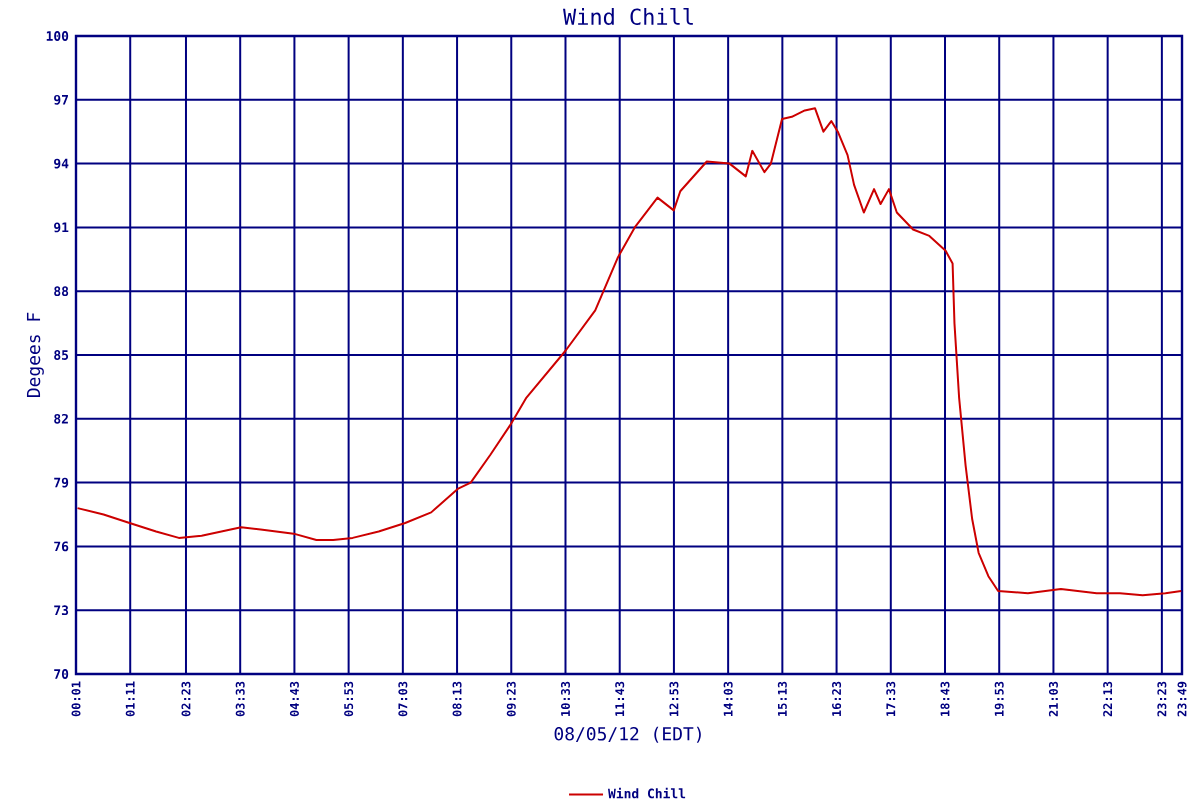  What do you see at coordinates (627, 734) in the screenshot?
I see `x-axis-title: 08/05/12 (EDT)` at bounding box center [627, 734].